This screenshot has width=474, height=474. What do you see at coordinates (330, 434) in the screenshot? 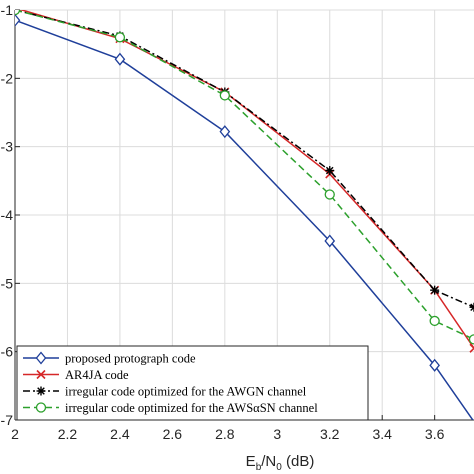
I see `x-tick-label: 3.2` at bounding box center [330, 434].